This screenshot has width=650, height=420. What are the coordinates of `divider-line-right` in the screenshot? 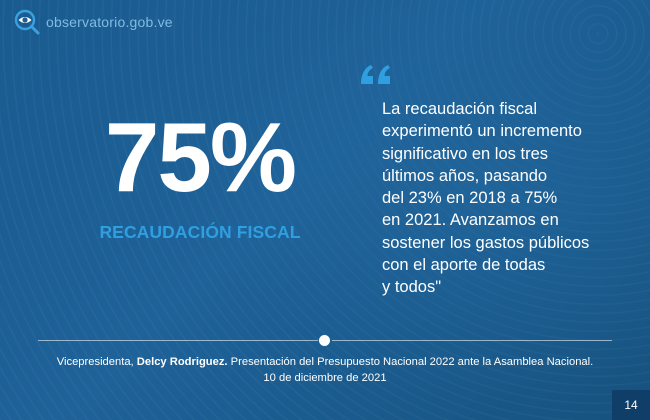 It's located at (472, 340).